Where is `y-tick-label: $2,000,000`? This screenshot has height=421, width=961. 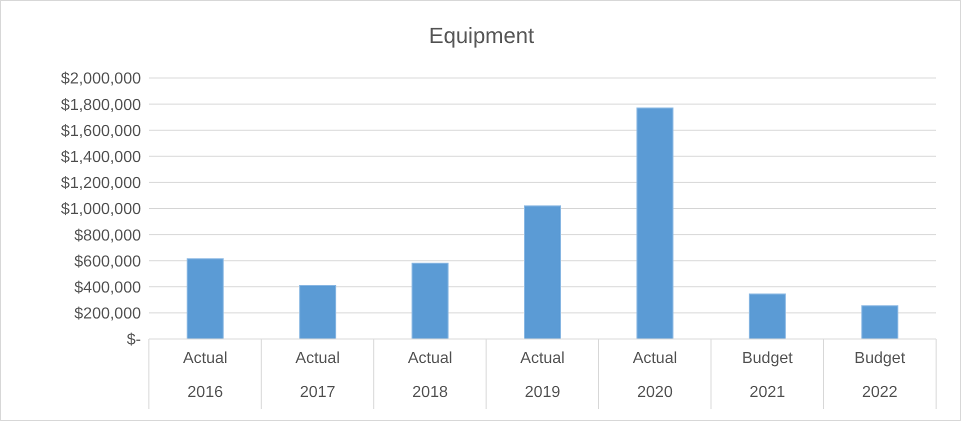
y-tick-label: $2,000,000 is located at coordinates (101, 79).